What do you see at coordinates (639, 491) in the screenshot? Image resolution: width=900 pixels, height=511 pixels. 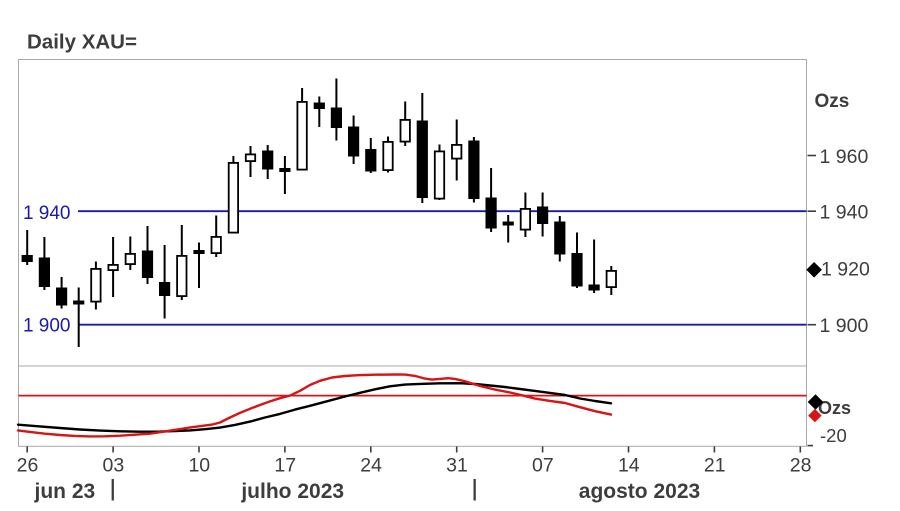 I see `svg-text: agosto 2023` at bounding box center [639, 491].